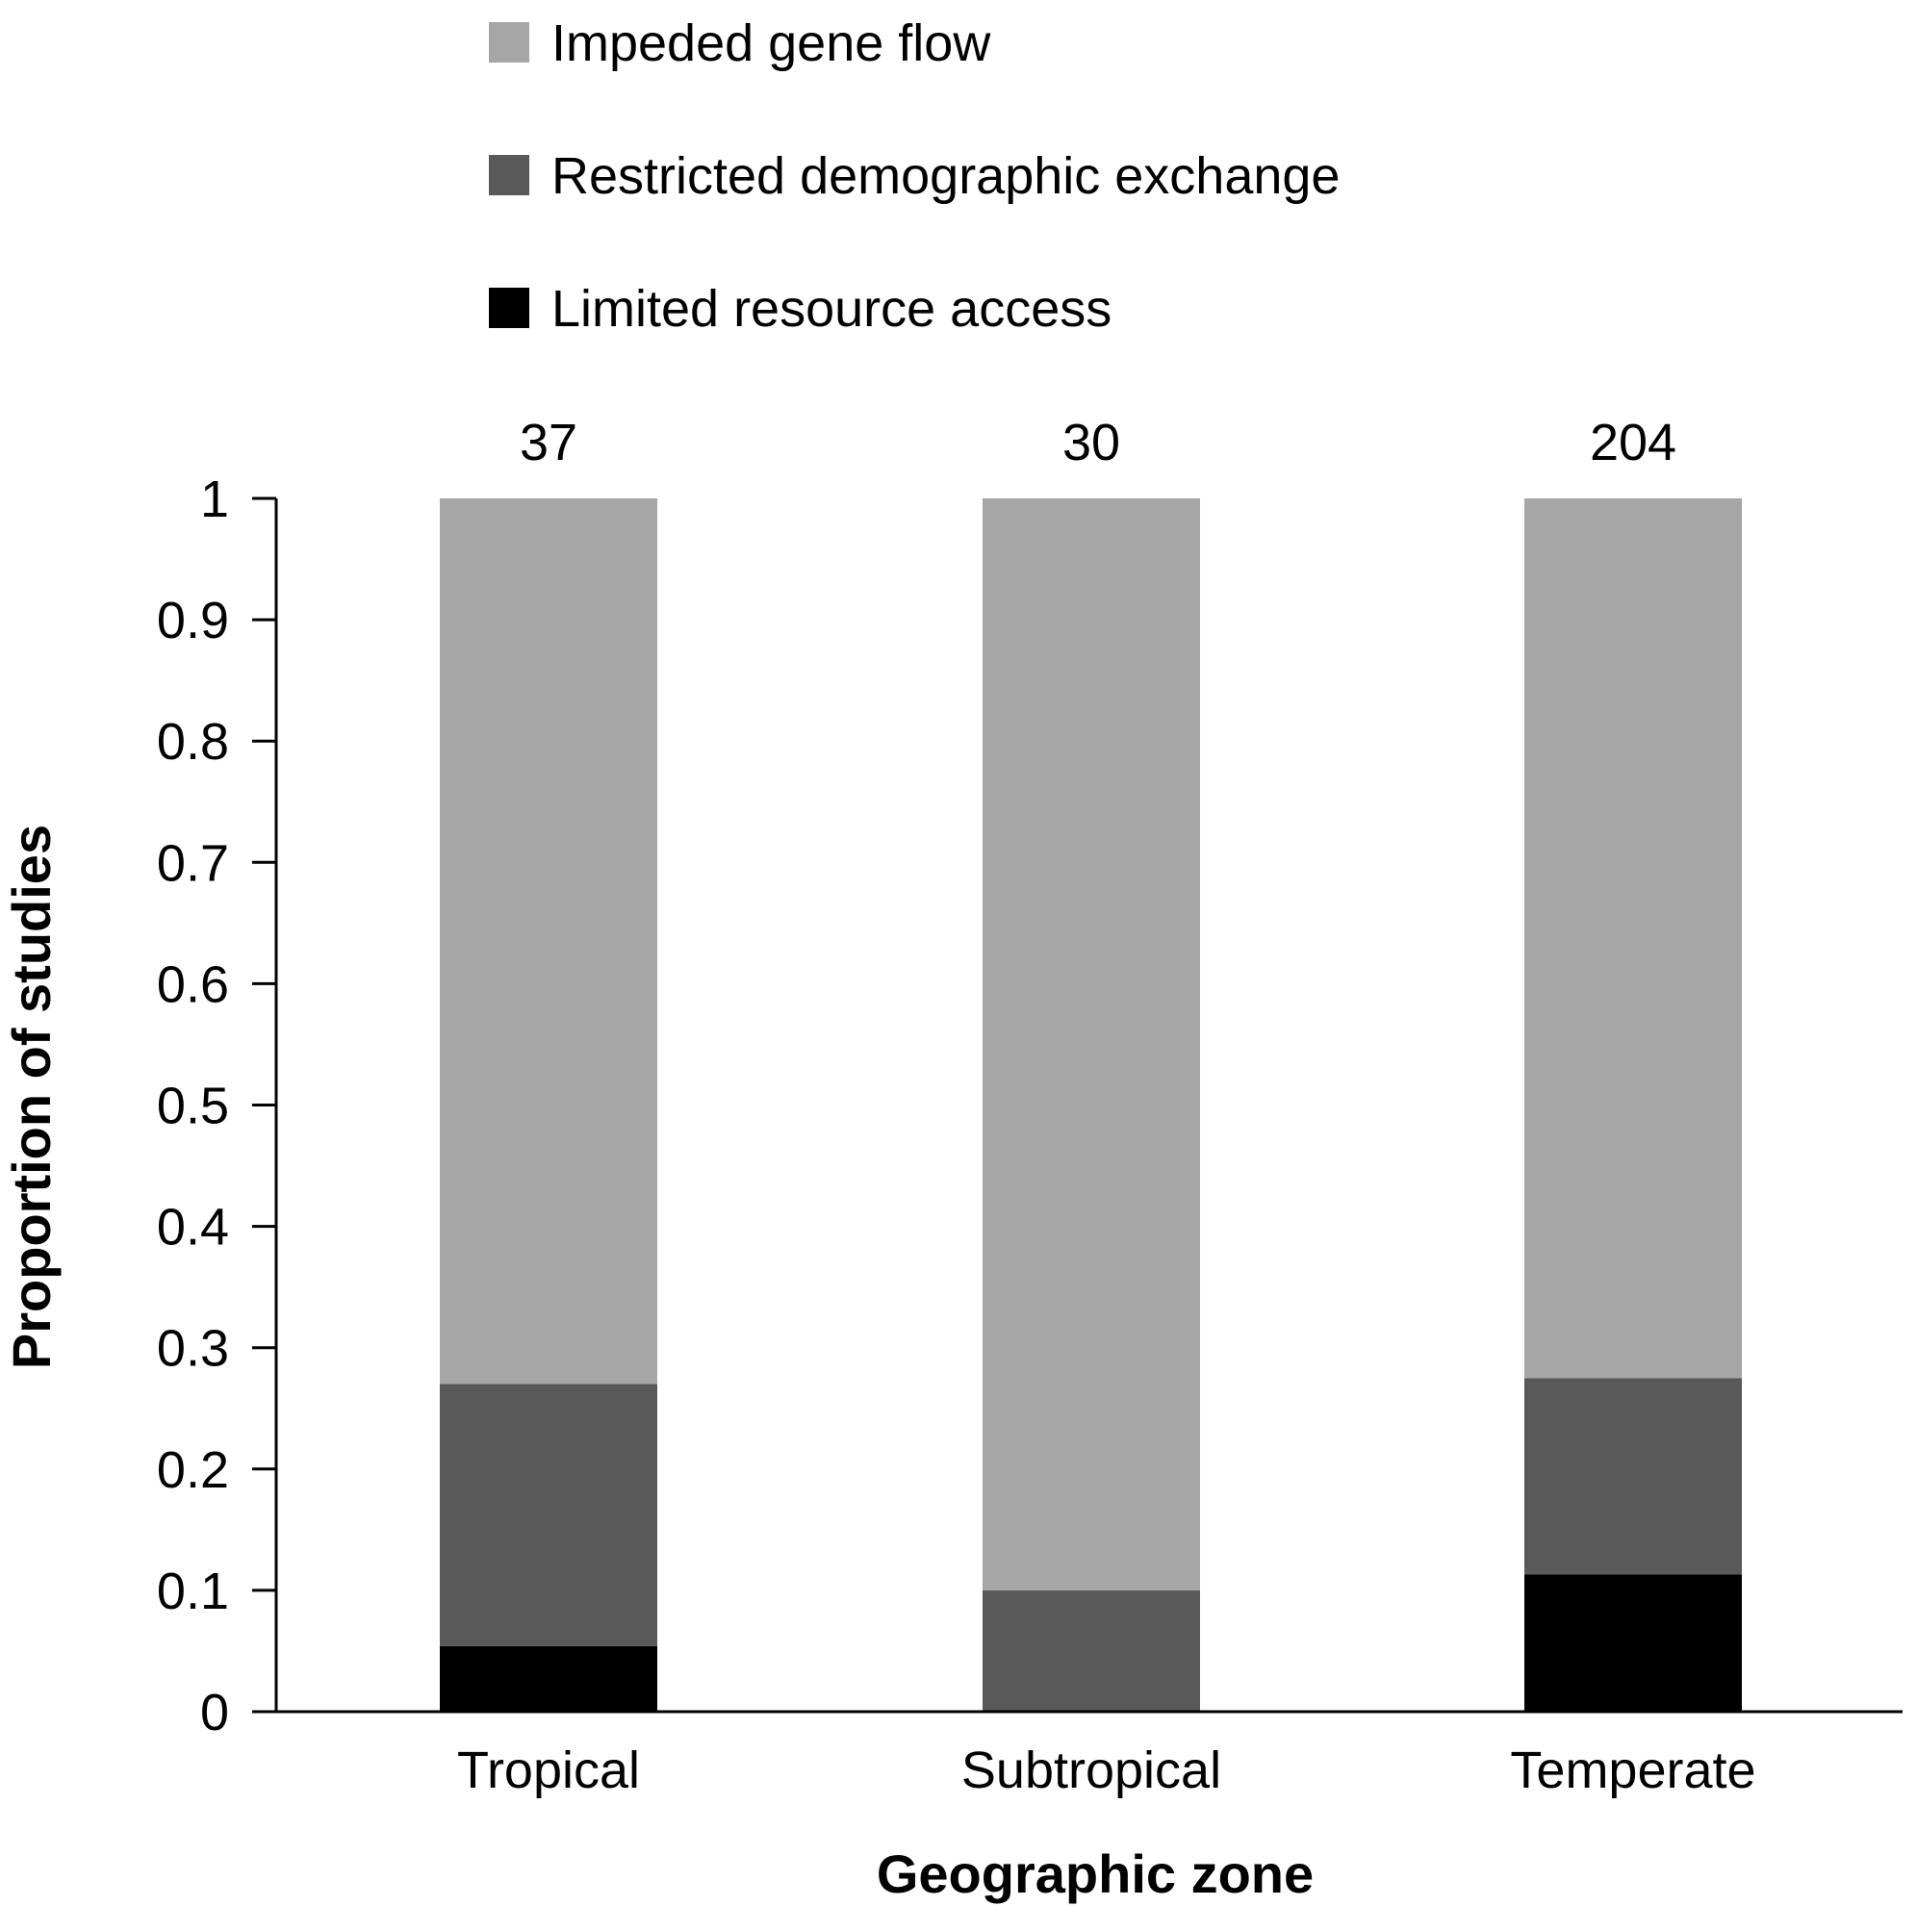 This screenshot has width=1917, height=1932. What do you see at coordinates (1095, 1873) in the screenshot?
I see `x-axis-title: Geographic zone` at bounding box center [1095, 1873].